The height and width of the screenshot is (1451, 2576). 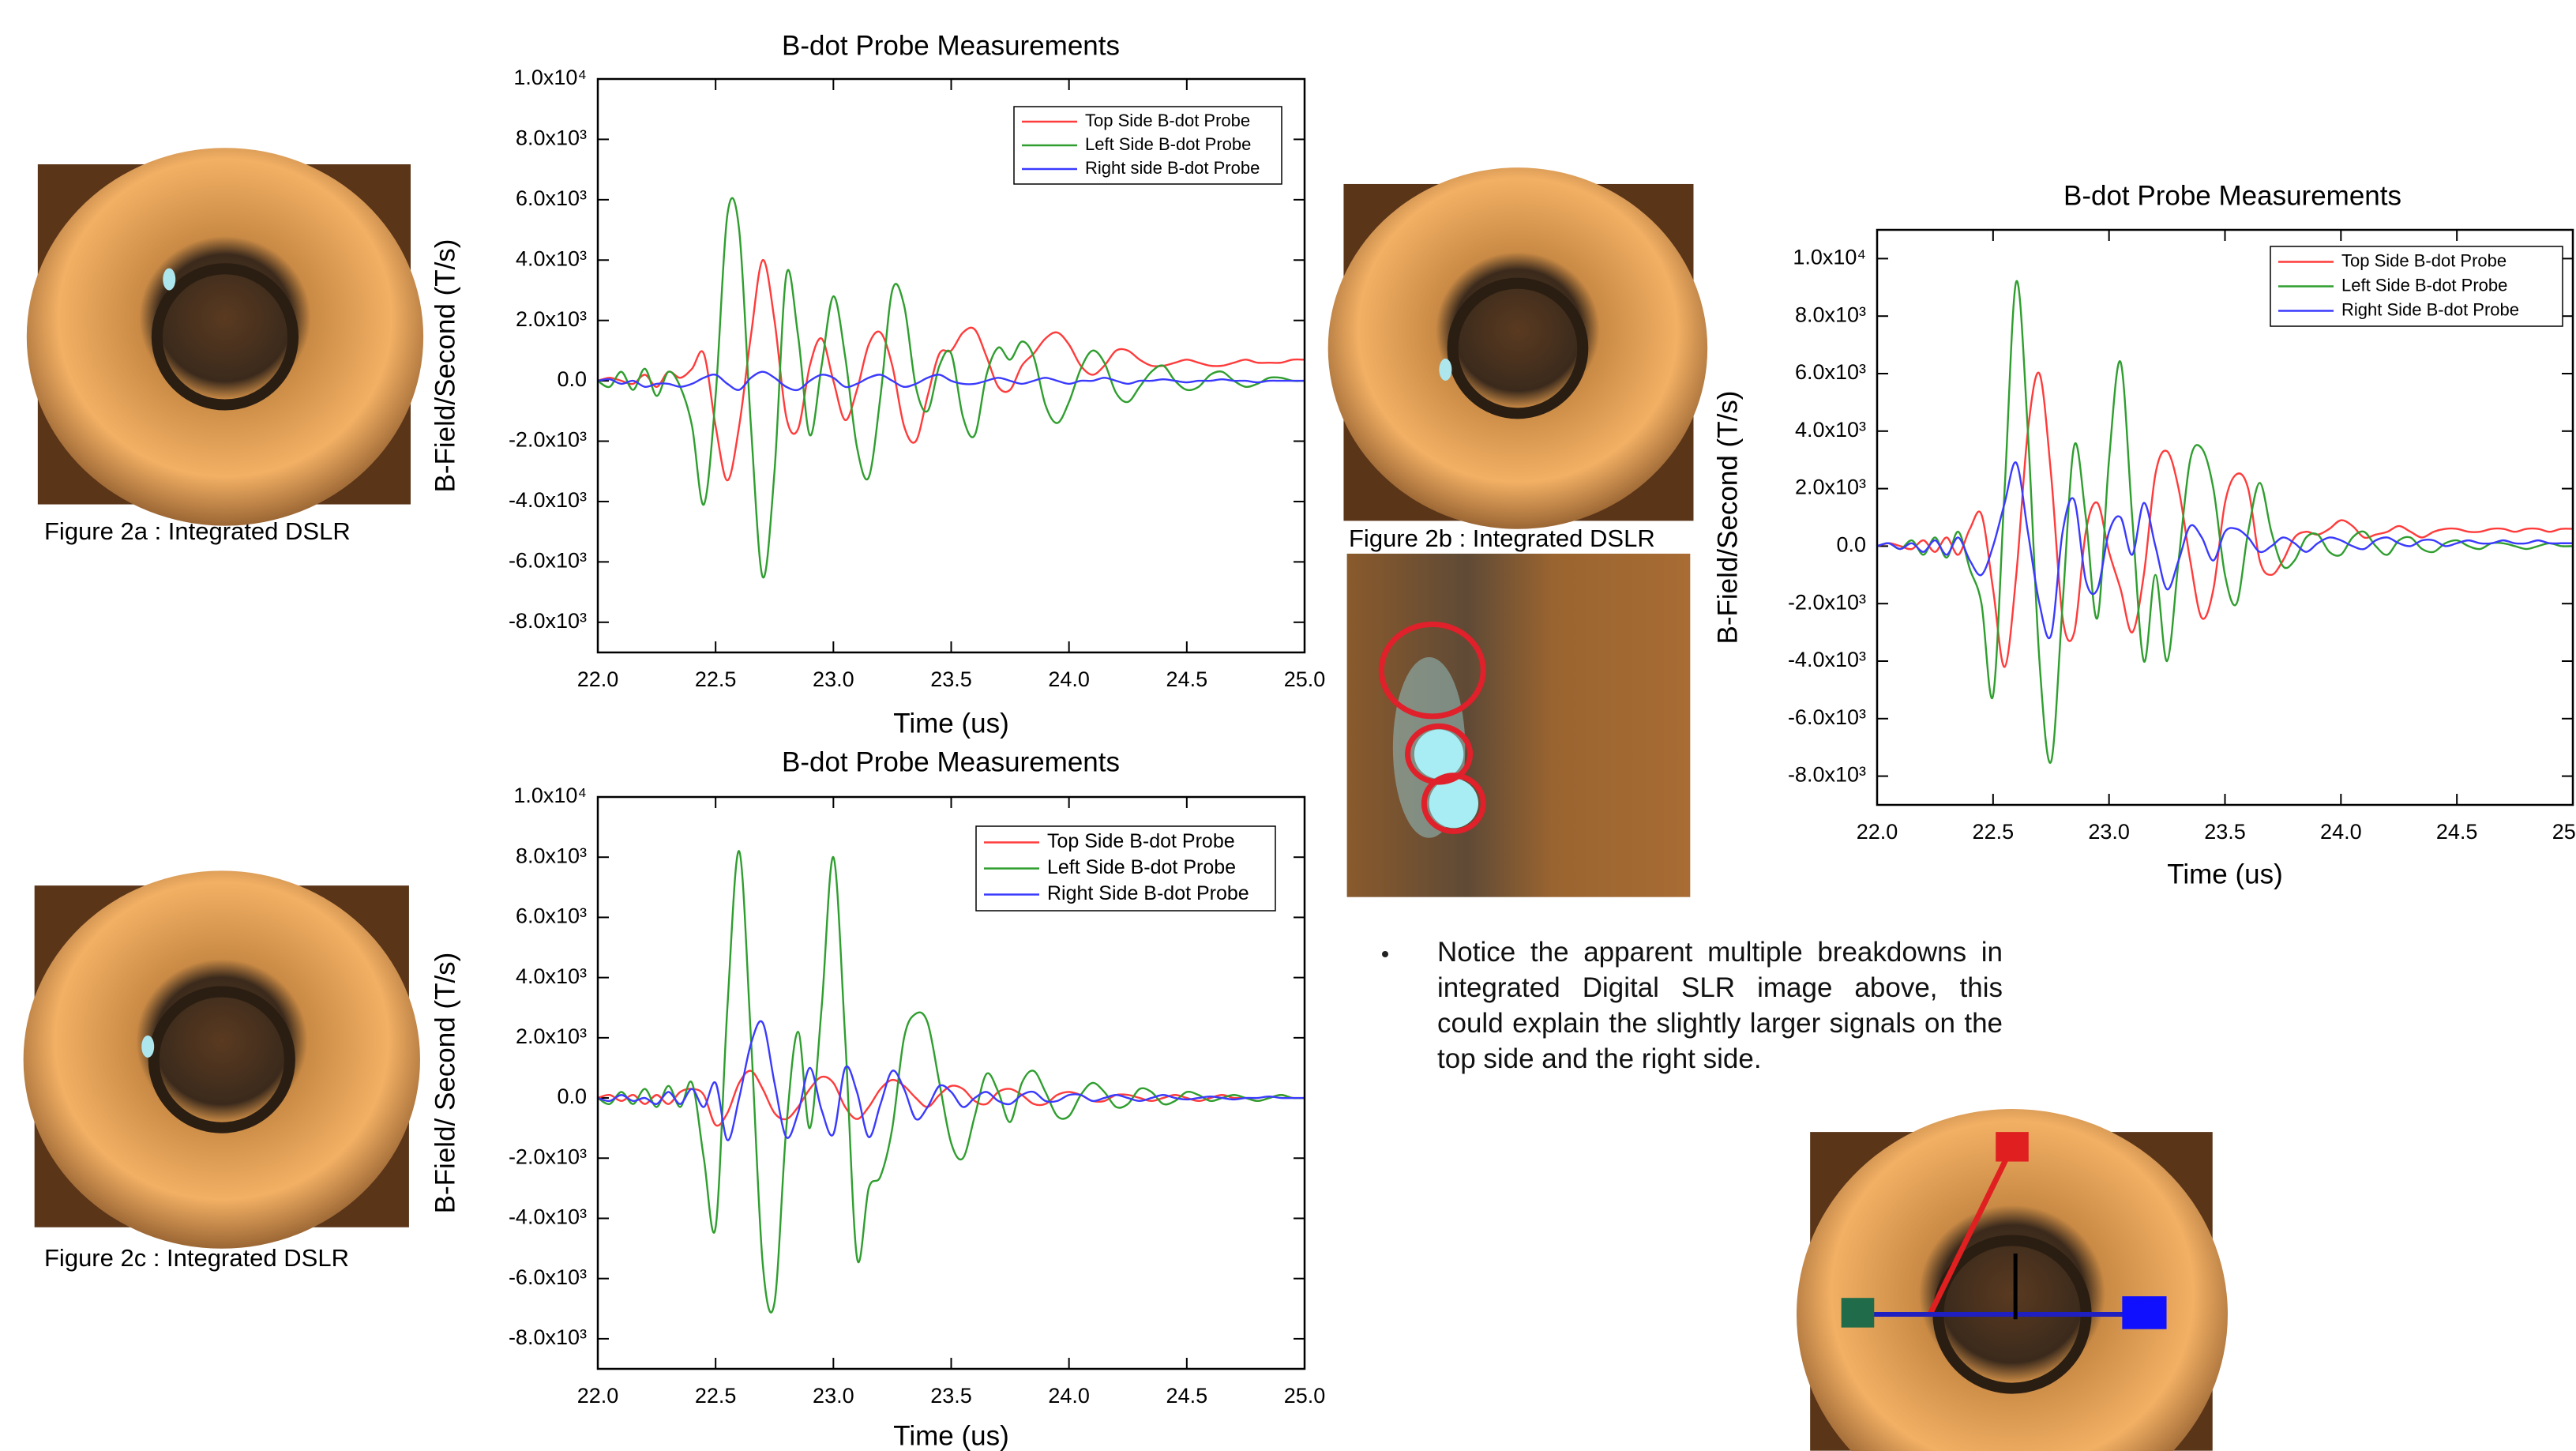 I want to click on marker-green, so click(x=1858, y=1313).